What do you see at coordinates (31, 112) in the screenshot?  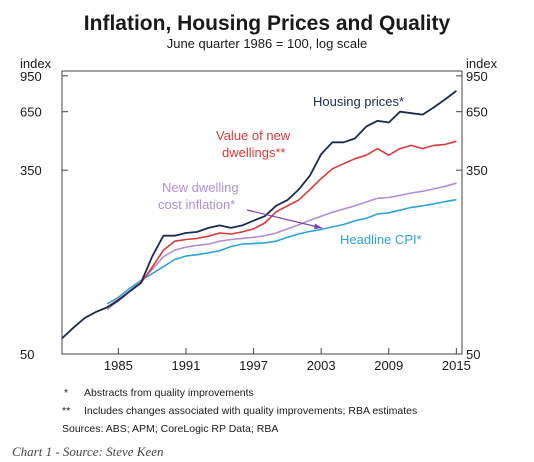 I see `y-tick-label-left: 650` at bounding box center [31, 112].